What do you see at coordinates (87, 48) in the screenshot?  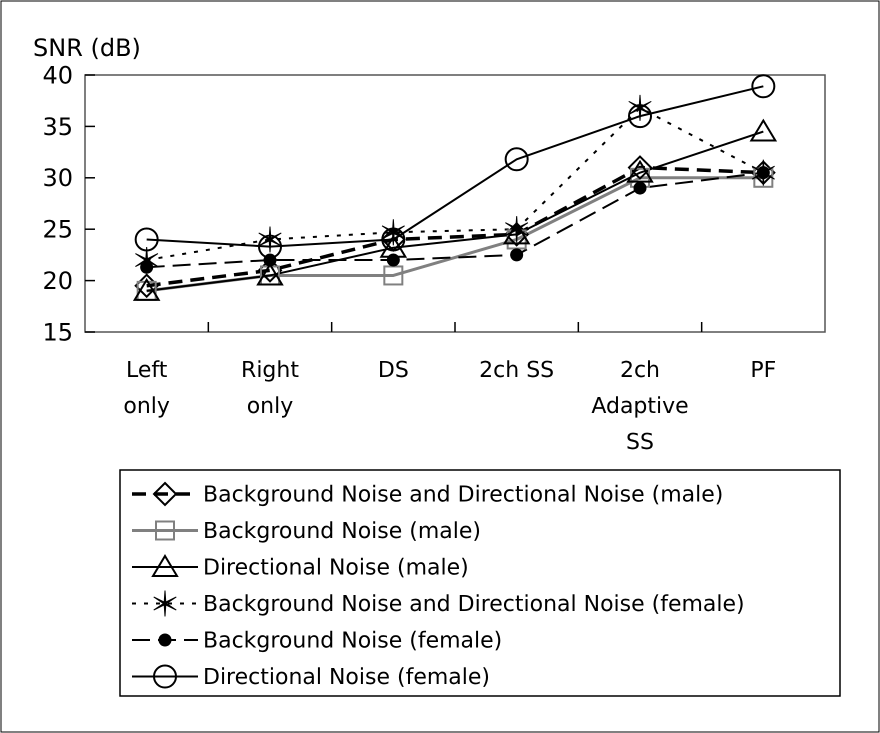 I see `y-axis-title: SNR (dB)` at bounding box center [87, 48].